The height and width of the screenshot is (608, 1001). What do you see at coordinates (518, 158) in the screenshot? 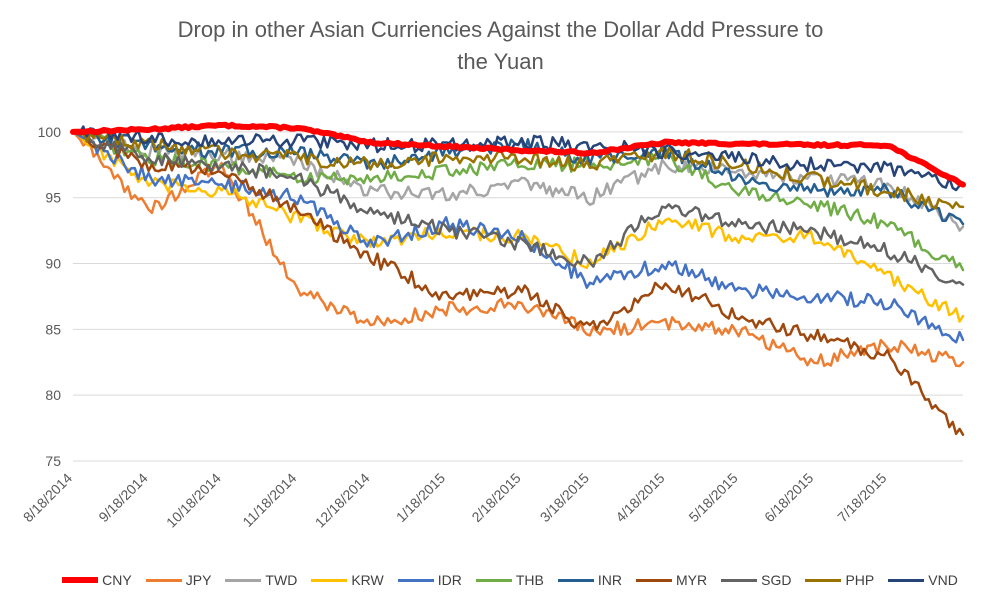
I see `series-line-vnd` at bounding box center [518, 158].